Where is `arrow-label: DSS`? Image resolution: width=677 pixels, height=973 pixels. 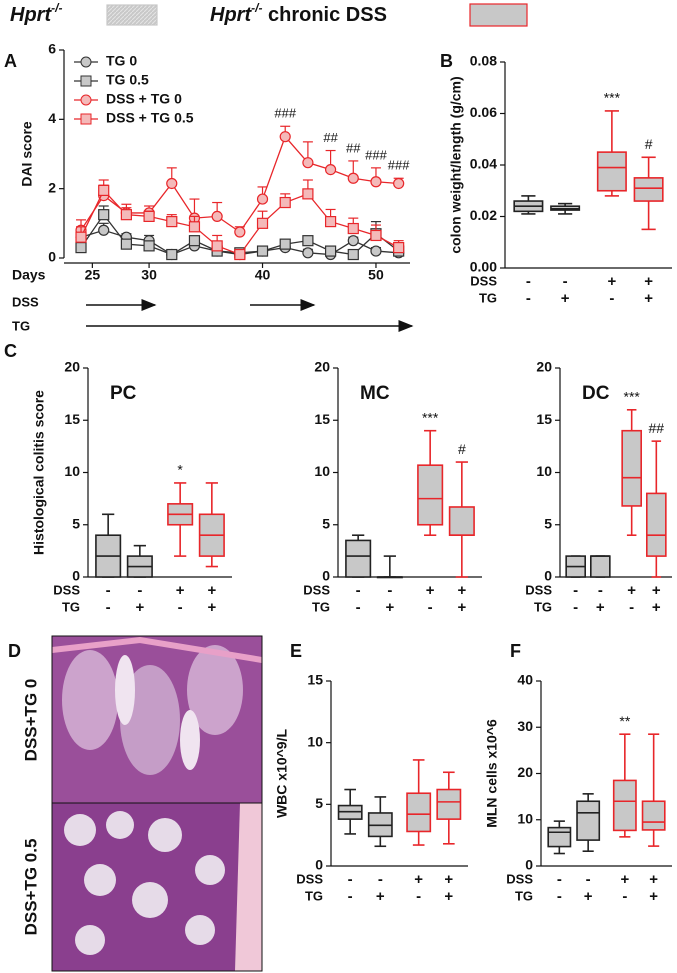 arrow-label: DSS is located at coordinates (25, 301).